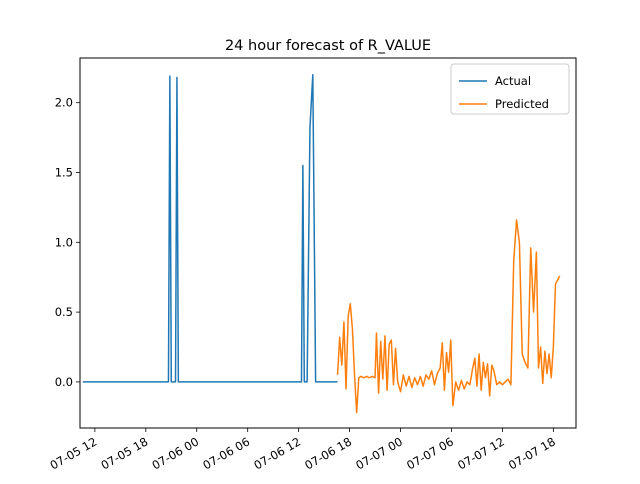 Image resolution: width=640 pixels, height=484 pixels. I want to click on y-tick-label: 1.0, so click(64, 242).